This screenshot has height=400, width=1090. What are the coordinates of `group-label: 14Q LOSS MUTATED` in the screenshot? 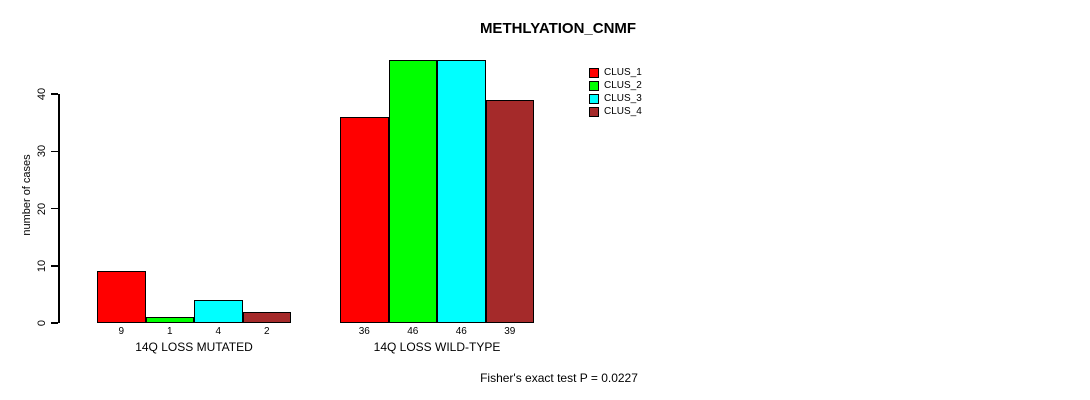 It's located at (194, 347).